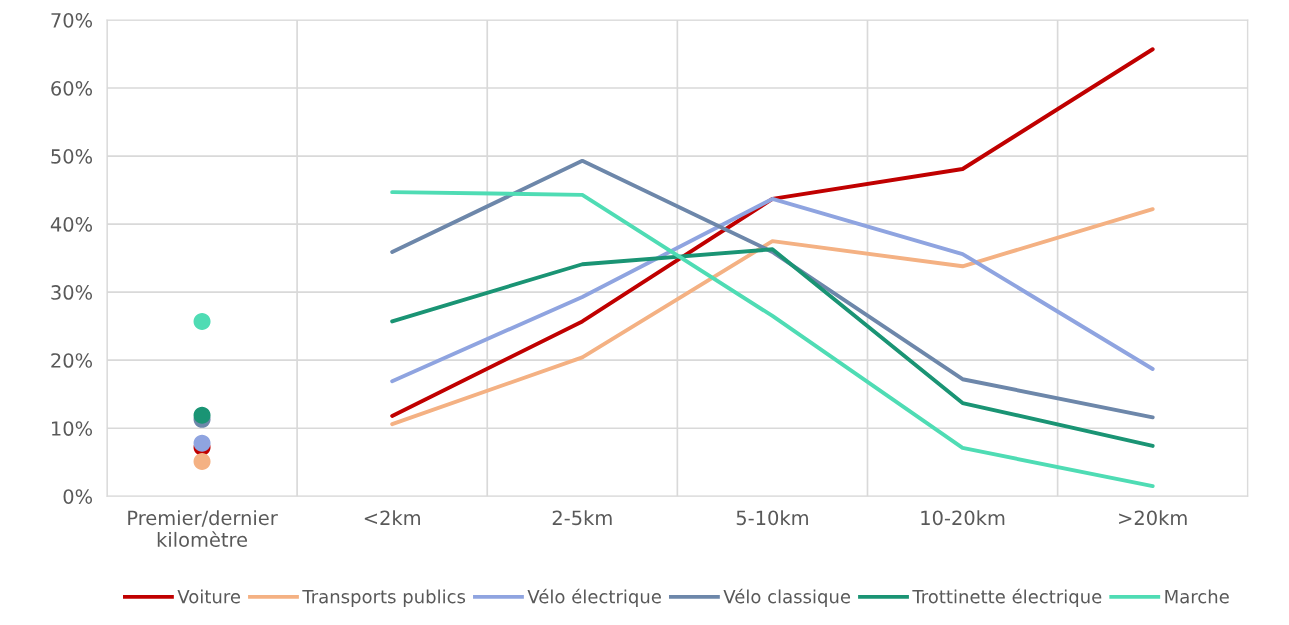 Image resolution: width=1289 pixels, height=625 pixels. What do you see at coordinates (78, 496) in the screenshot?
I see `y-tick-label: 0%` at bounding box center [78, 496].